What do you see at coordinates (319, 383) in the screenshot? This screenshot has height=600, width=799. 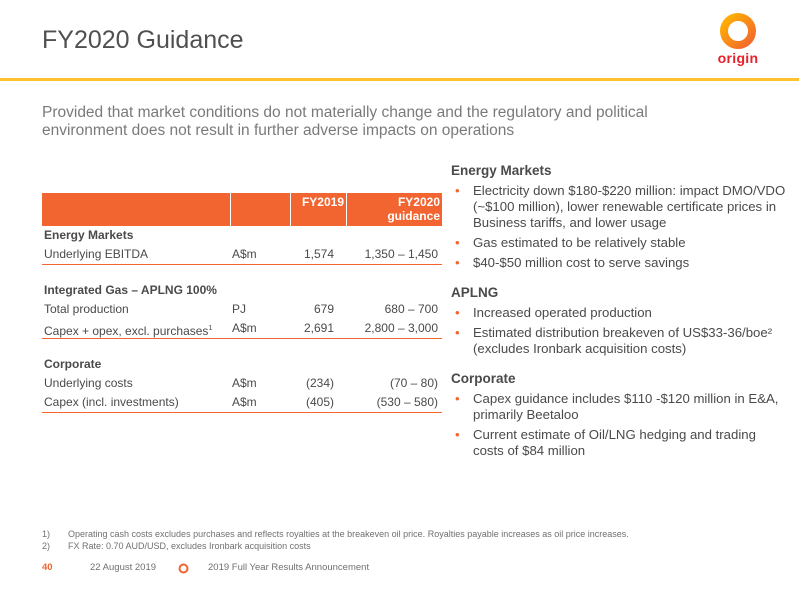 I see `row-fy2019: (234)` at bounding box center [319, 383].